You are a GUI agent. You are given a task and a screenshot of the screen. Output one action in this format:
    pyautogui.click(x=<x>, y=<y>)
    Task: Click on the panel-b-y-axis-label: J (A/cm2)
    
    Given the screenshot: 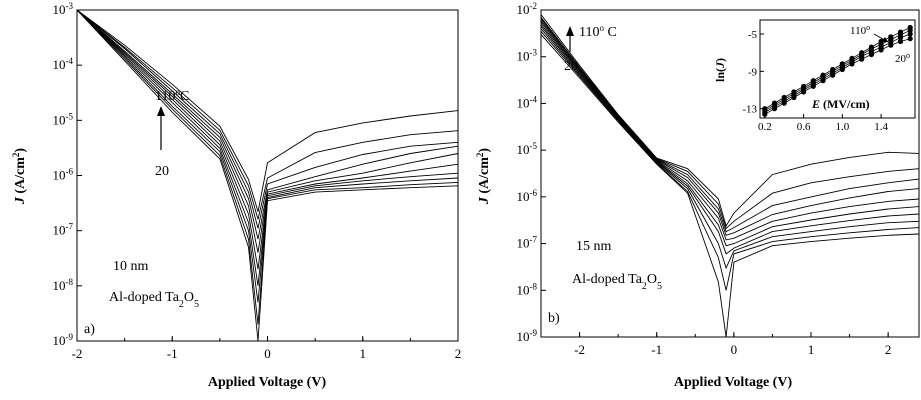 What is the action you would take?
    pyautogui.click(x=483, y=177)
    